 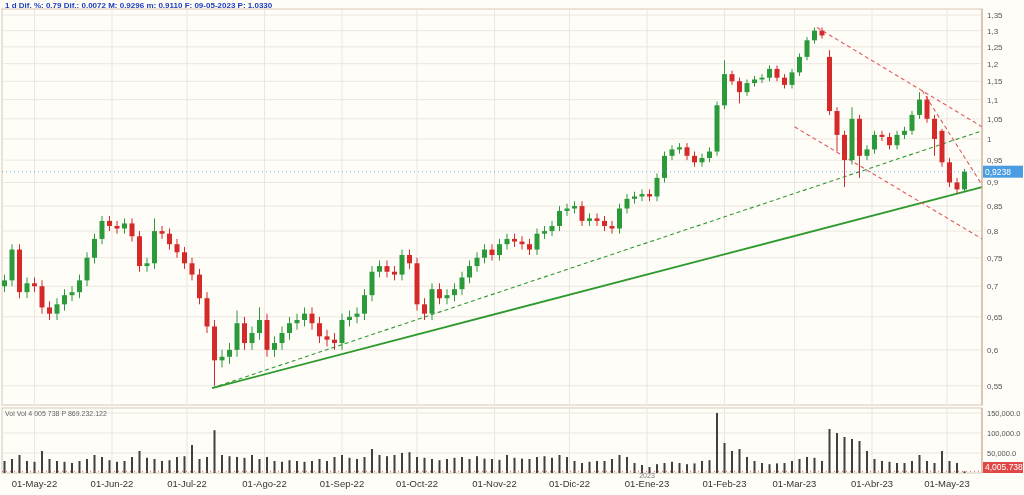 What do you see at coordinates (872, 483) in the screenshot?
I see `x-tick-label: 01-Abr-23` at bounding box center [872, 483].